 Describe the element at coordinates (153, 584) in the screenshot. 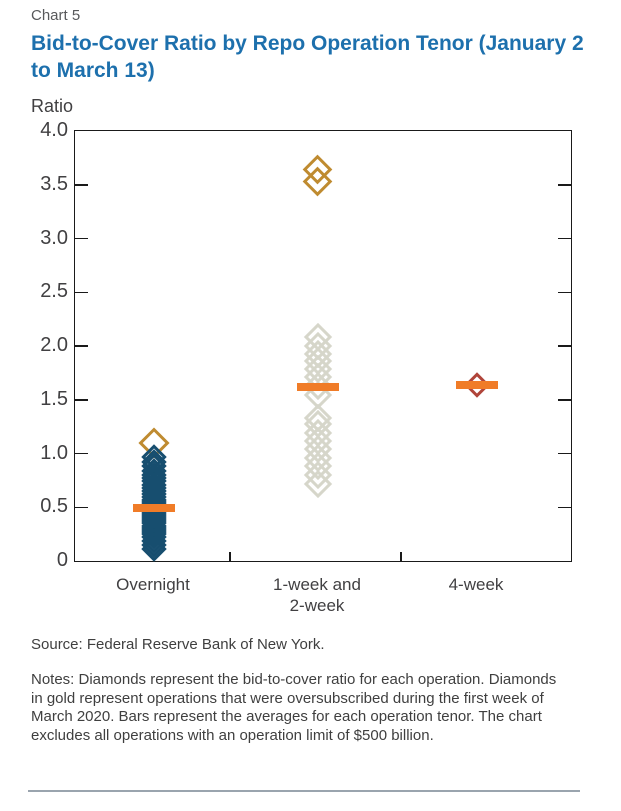

I see `x-category-label: Overnight` at that location.